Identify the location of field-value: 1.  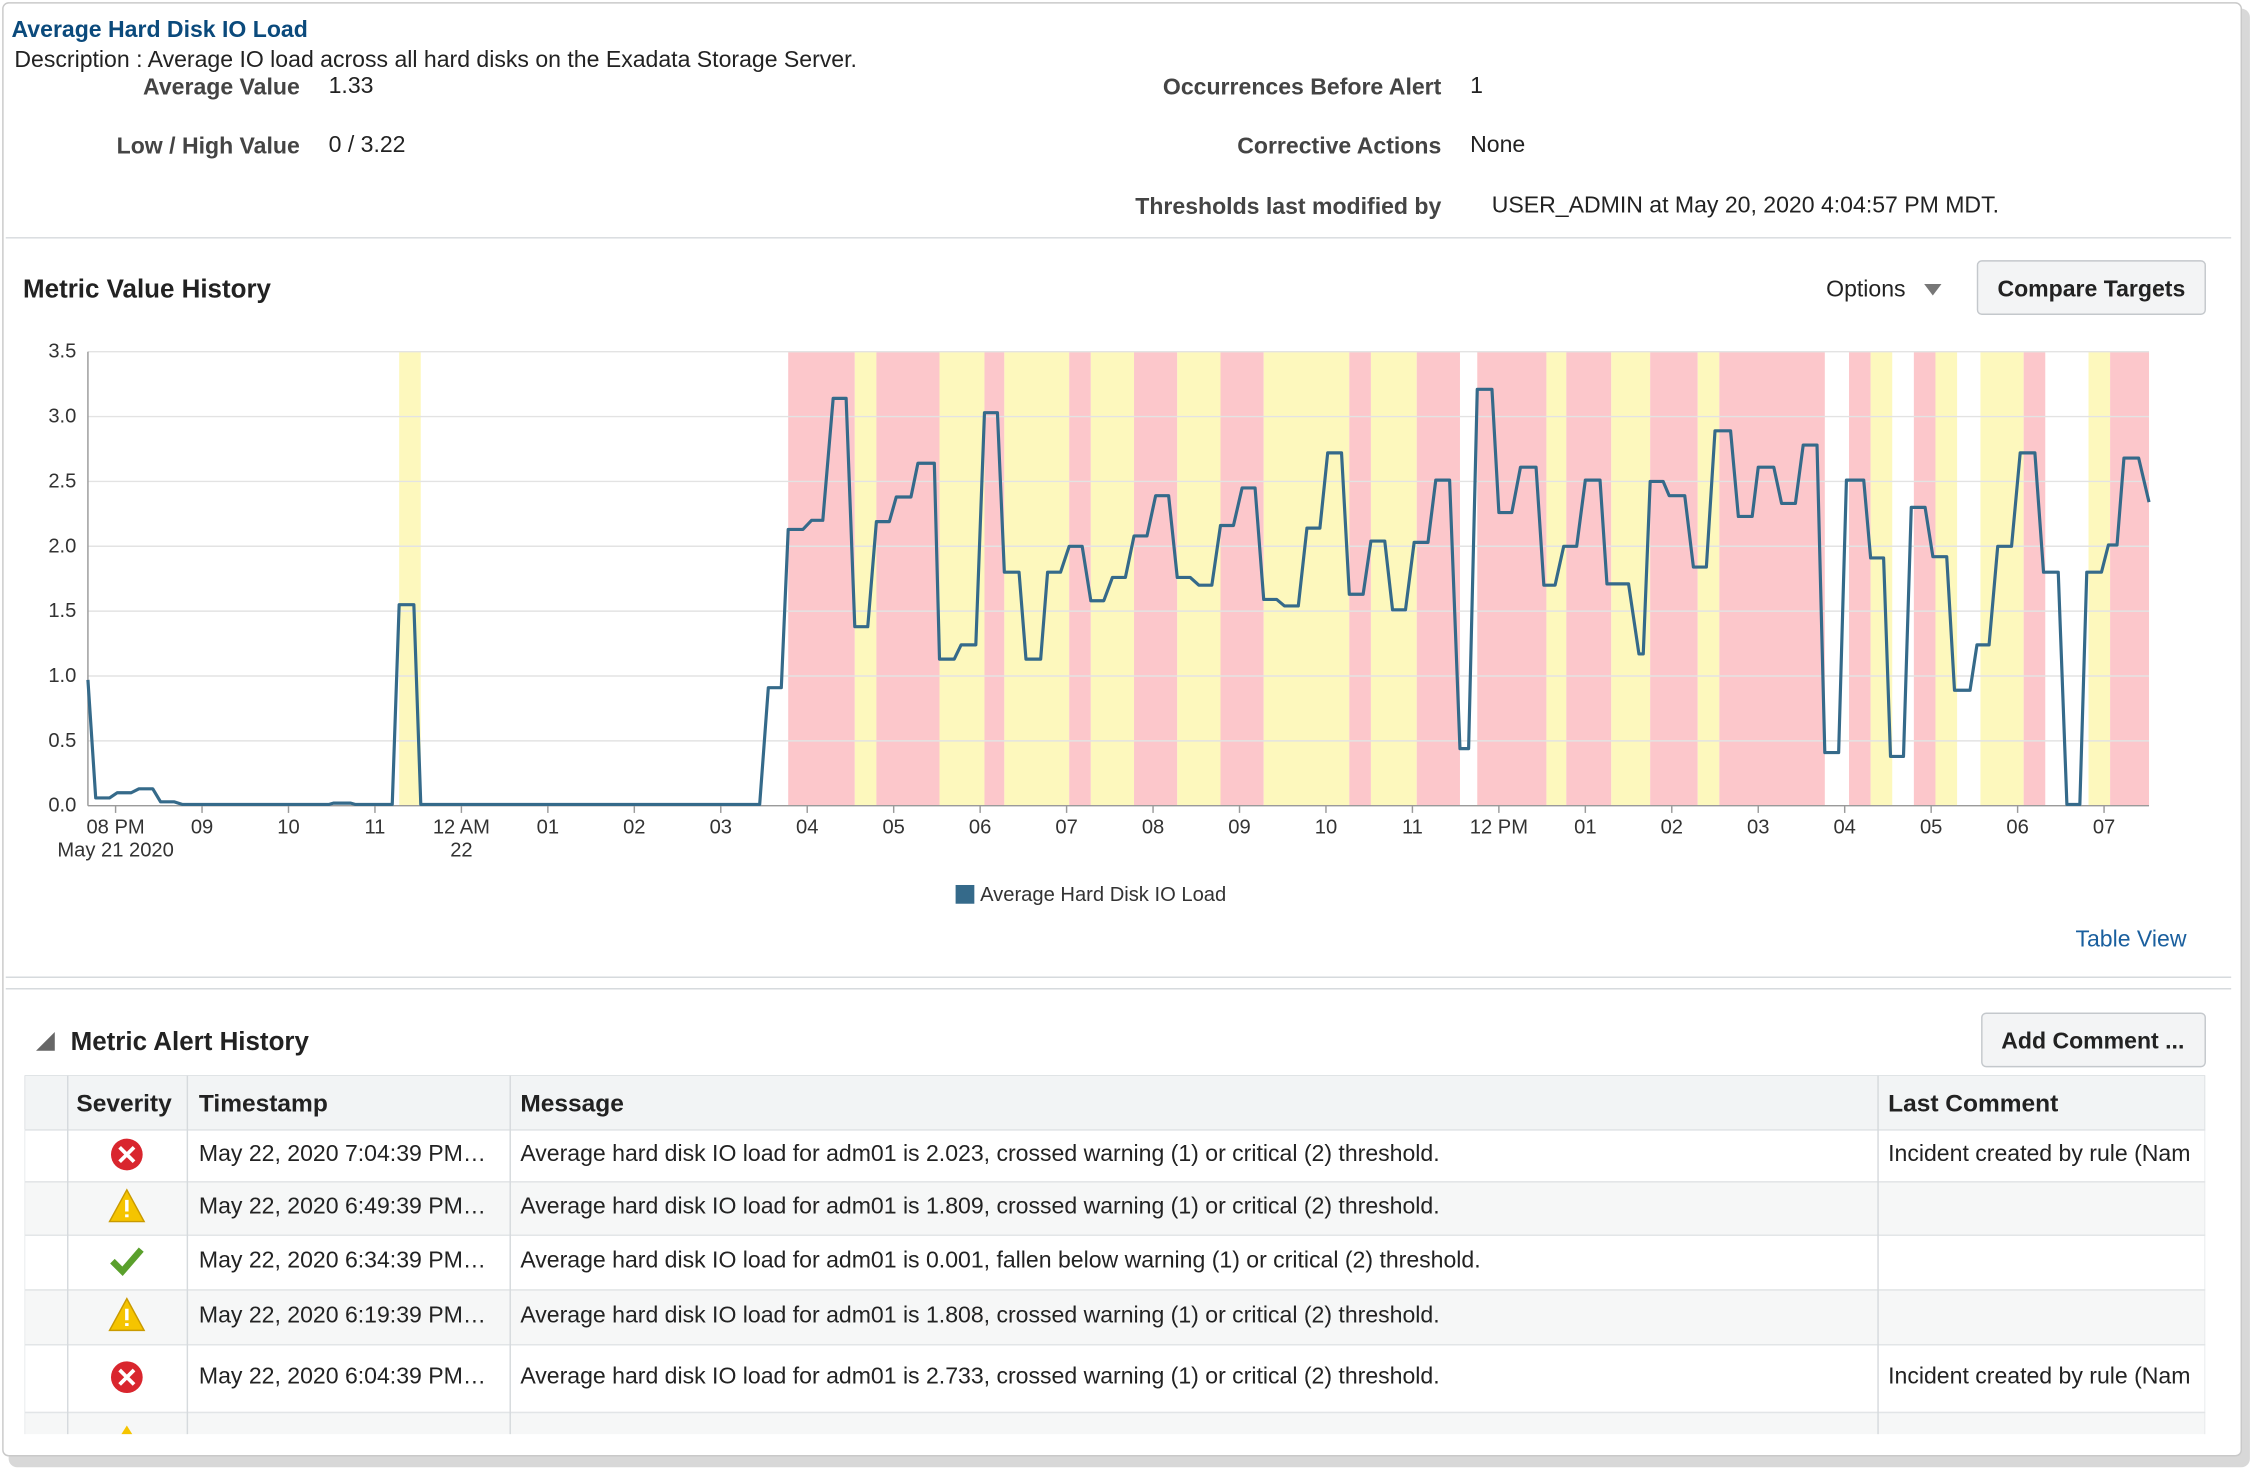
(1476, 85).